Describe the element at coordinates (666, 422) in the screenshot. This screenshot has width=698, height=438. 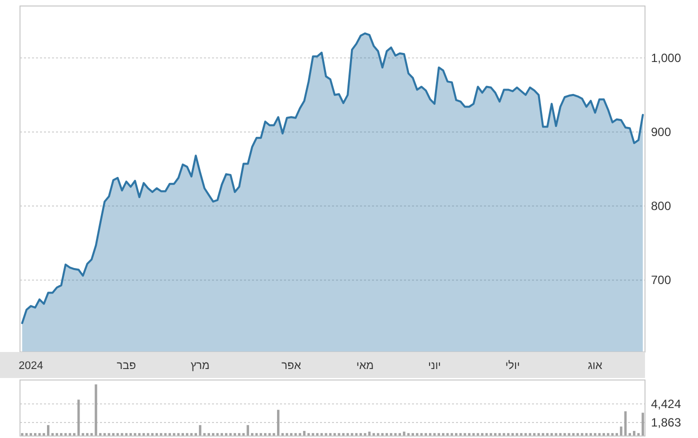
I see `y-tick-label: 1,863` at that location.